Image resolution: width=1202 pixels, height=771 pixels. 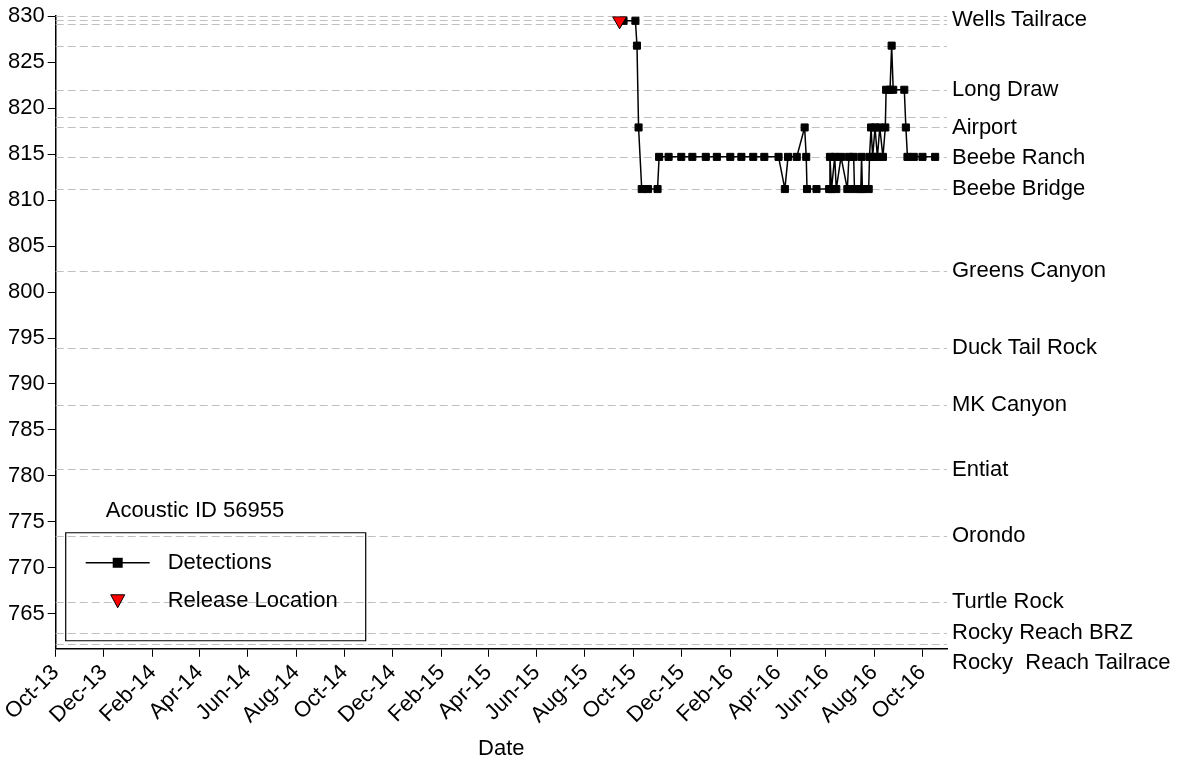 What do you see at coordinates (219, 561) in the screenshot?
I see `legend-label: Detections` at bounding box center [219, 561].